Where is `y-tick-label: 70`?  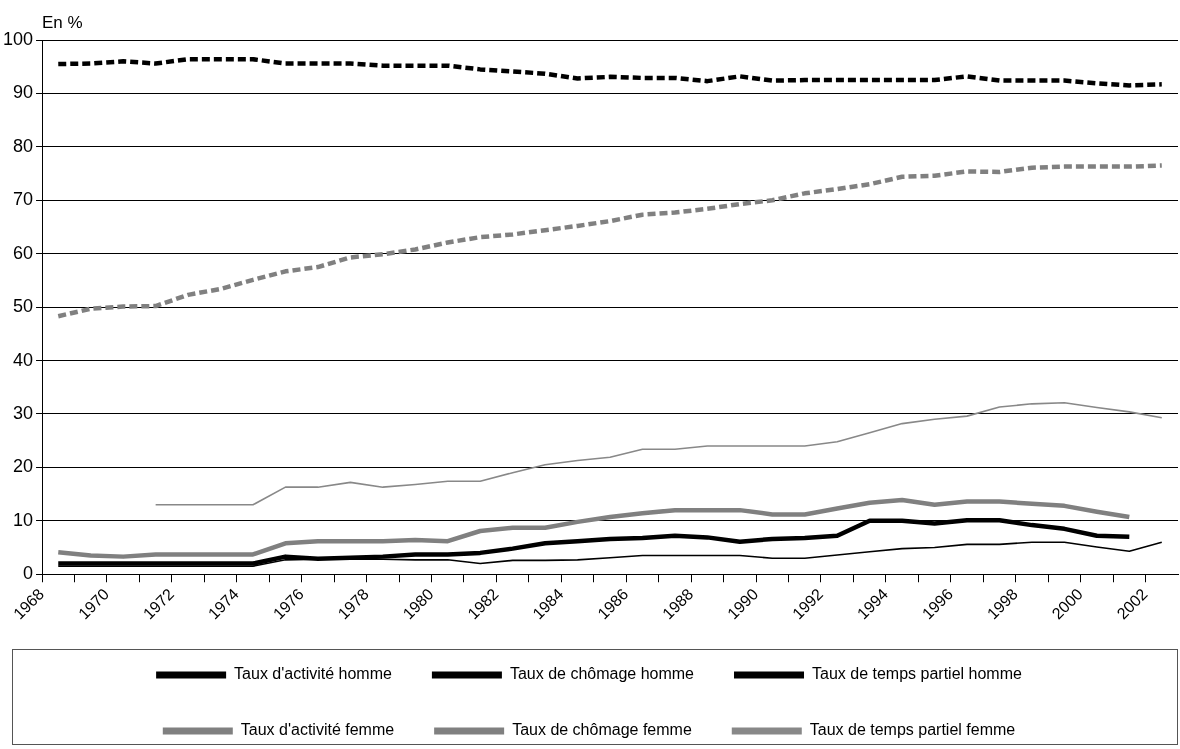
y-tick-label: 70 is located at coordinates (23, 199).